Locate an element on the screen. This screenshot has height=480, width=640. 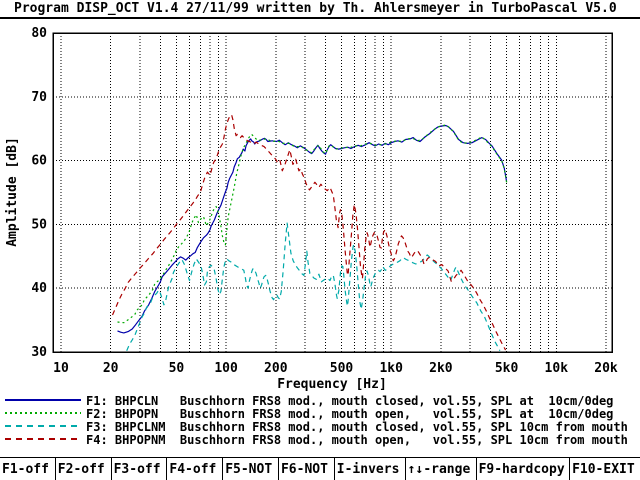
y-tick-80: 80 is located at coordinates (39, 33).